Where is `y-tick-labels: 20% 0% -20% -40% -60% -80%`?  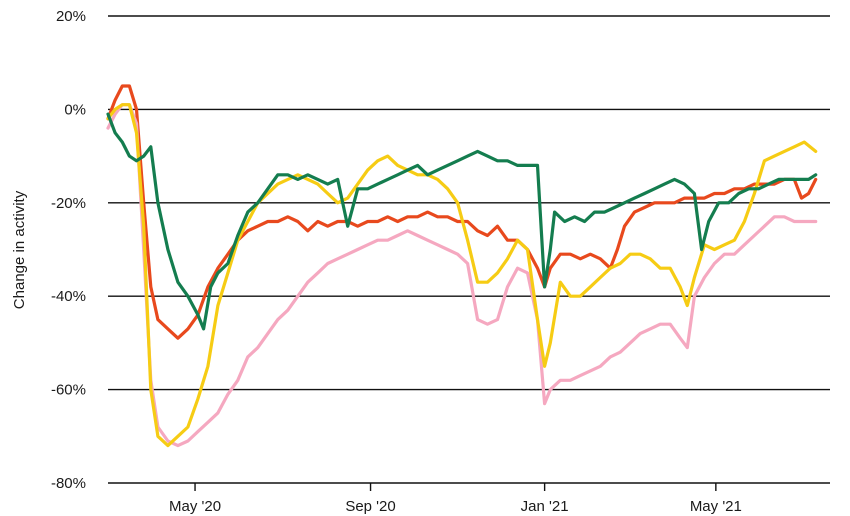
y-tick-labels: 20% 0% -20% -40% -60% -80% is located at coordinates (68, 250).